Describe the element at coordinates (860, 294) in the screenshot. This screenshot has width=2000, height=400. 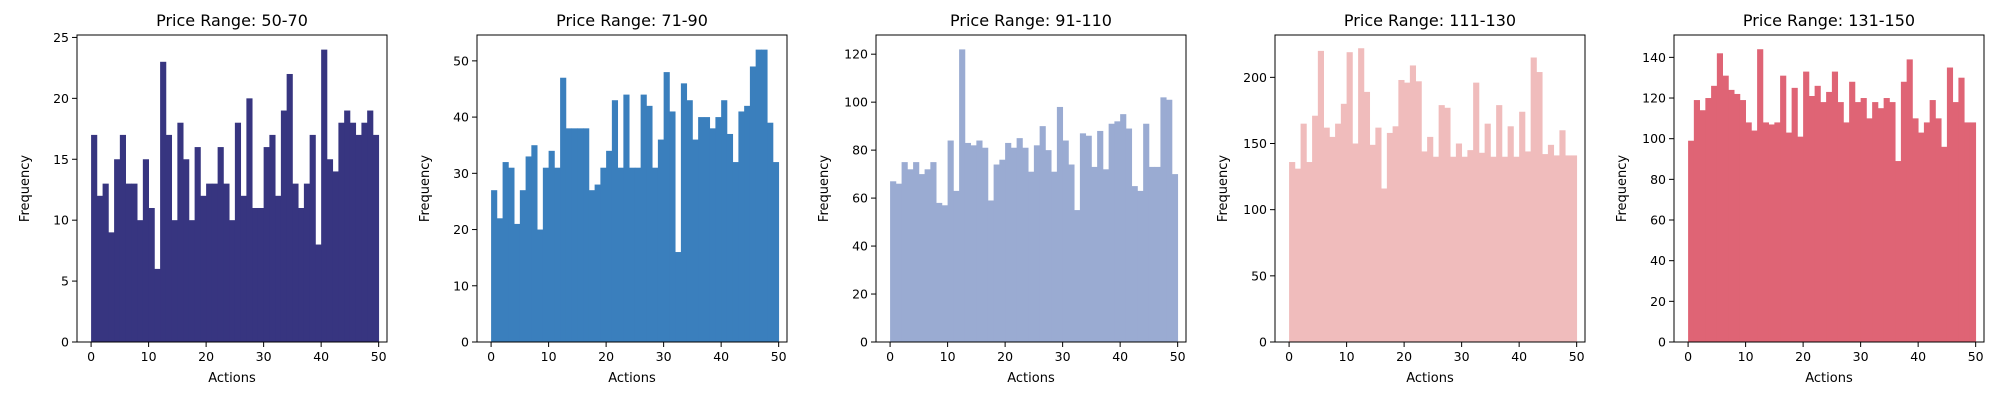
I see `y-tick-label: 20` at that location.